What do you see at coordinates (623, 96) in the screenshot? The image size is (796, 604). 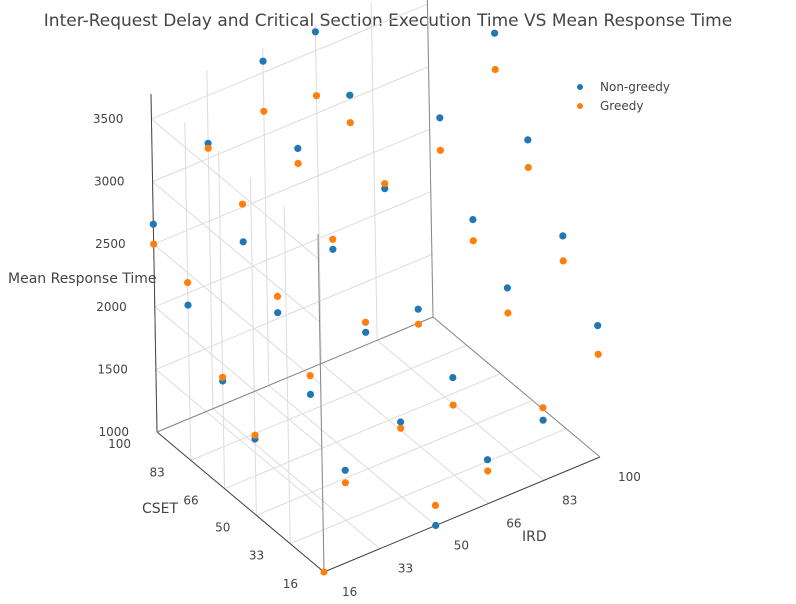 I see `legend: Non-greedy Greedy` at bounding box center [623, 96].